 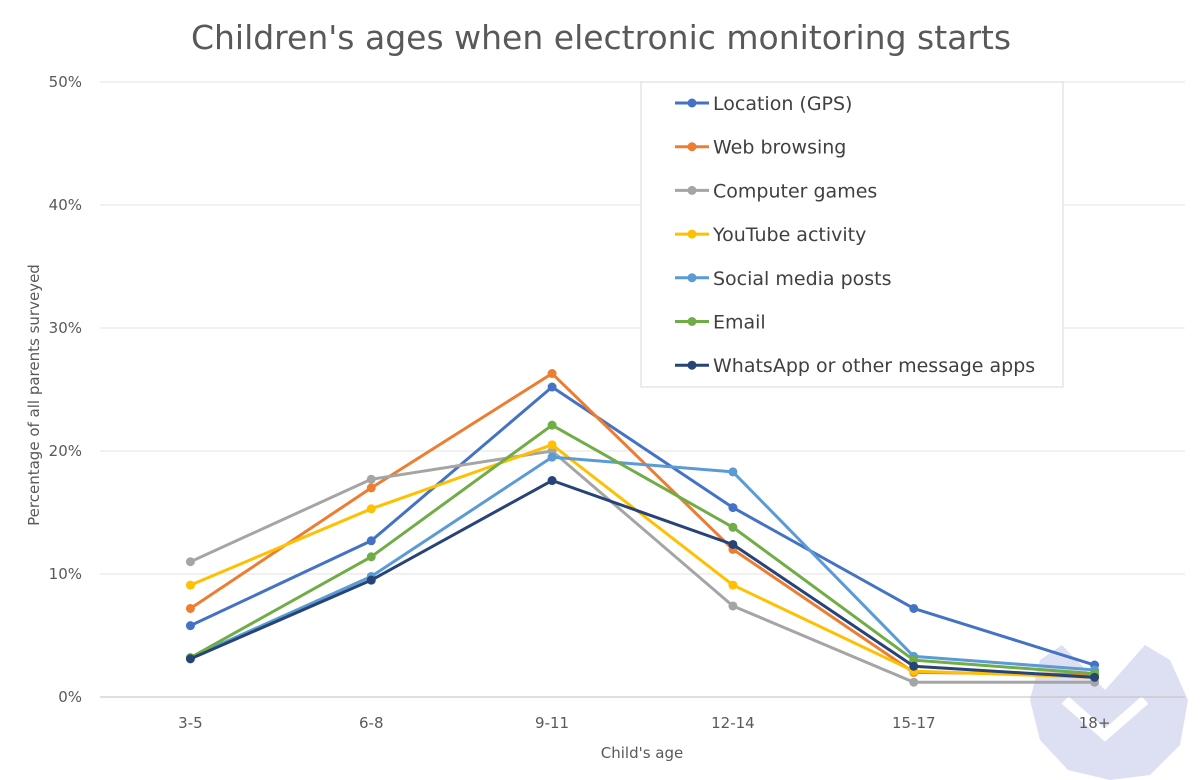 I want to click on y-tick-label: 0%, so click(x=70, y=697).